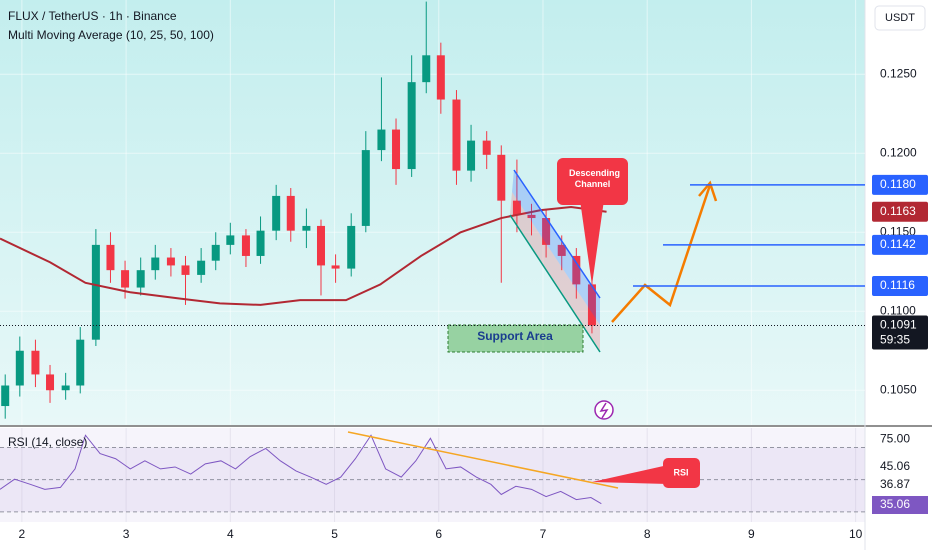 The width and height of the screenshot is (932, 550). I want to click on level-label: 0.1142, so click(898, 244).